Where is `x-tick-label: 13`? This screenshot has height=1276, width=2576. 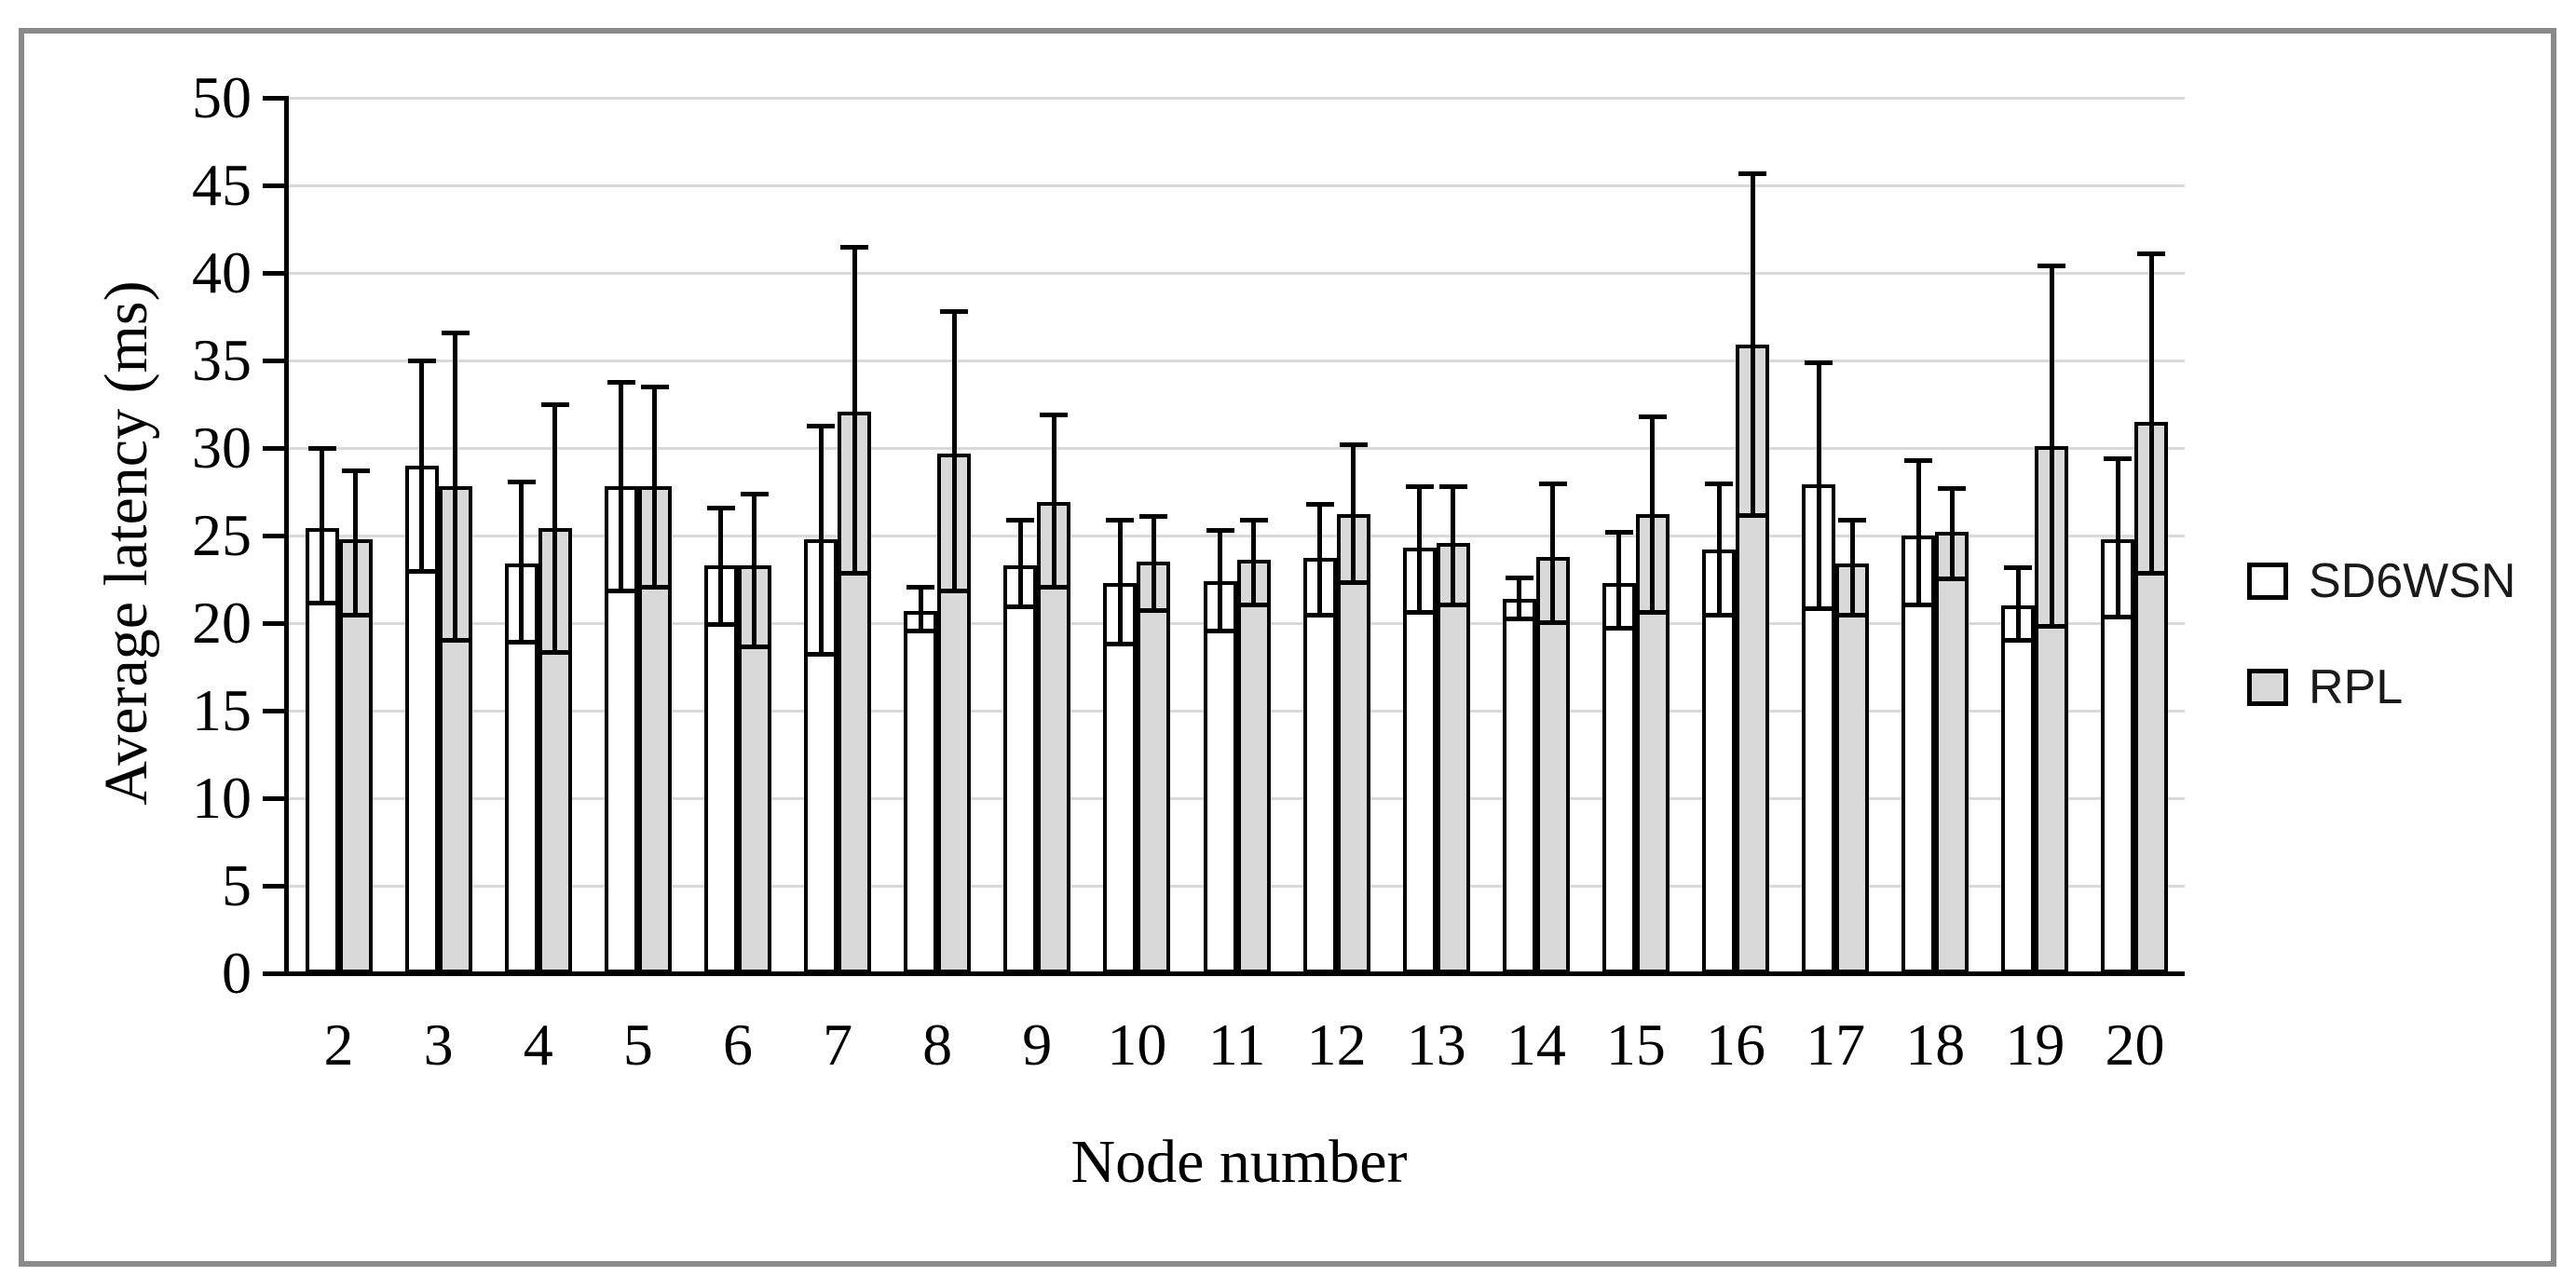 x-tick-label: 13 is located at coordinates (1436, 1044).